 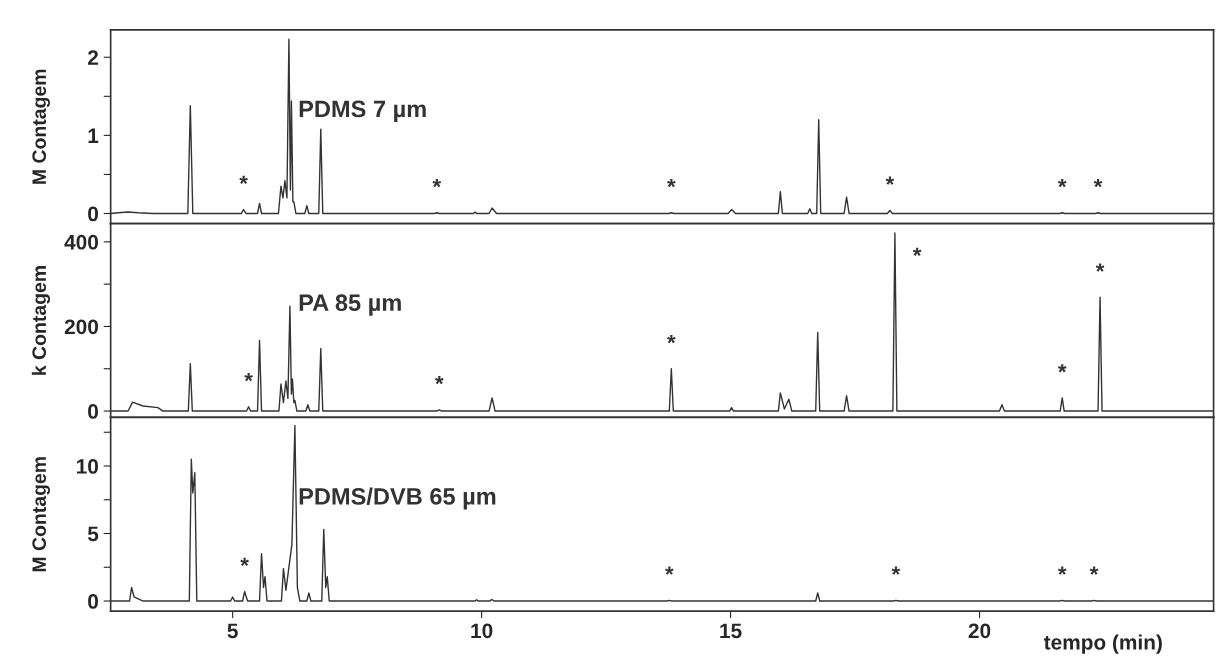 I want to click on y-tick-label: 200, so click(x=81, y=327).